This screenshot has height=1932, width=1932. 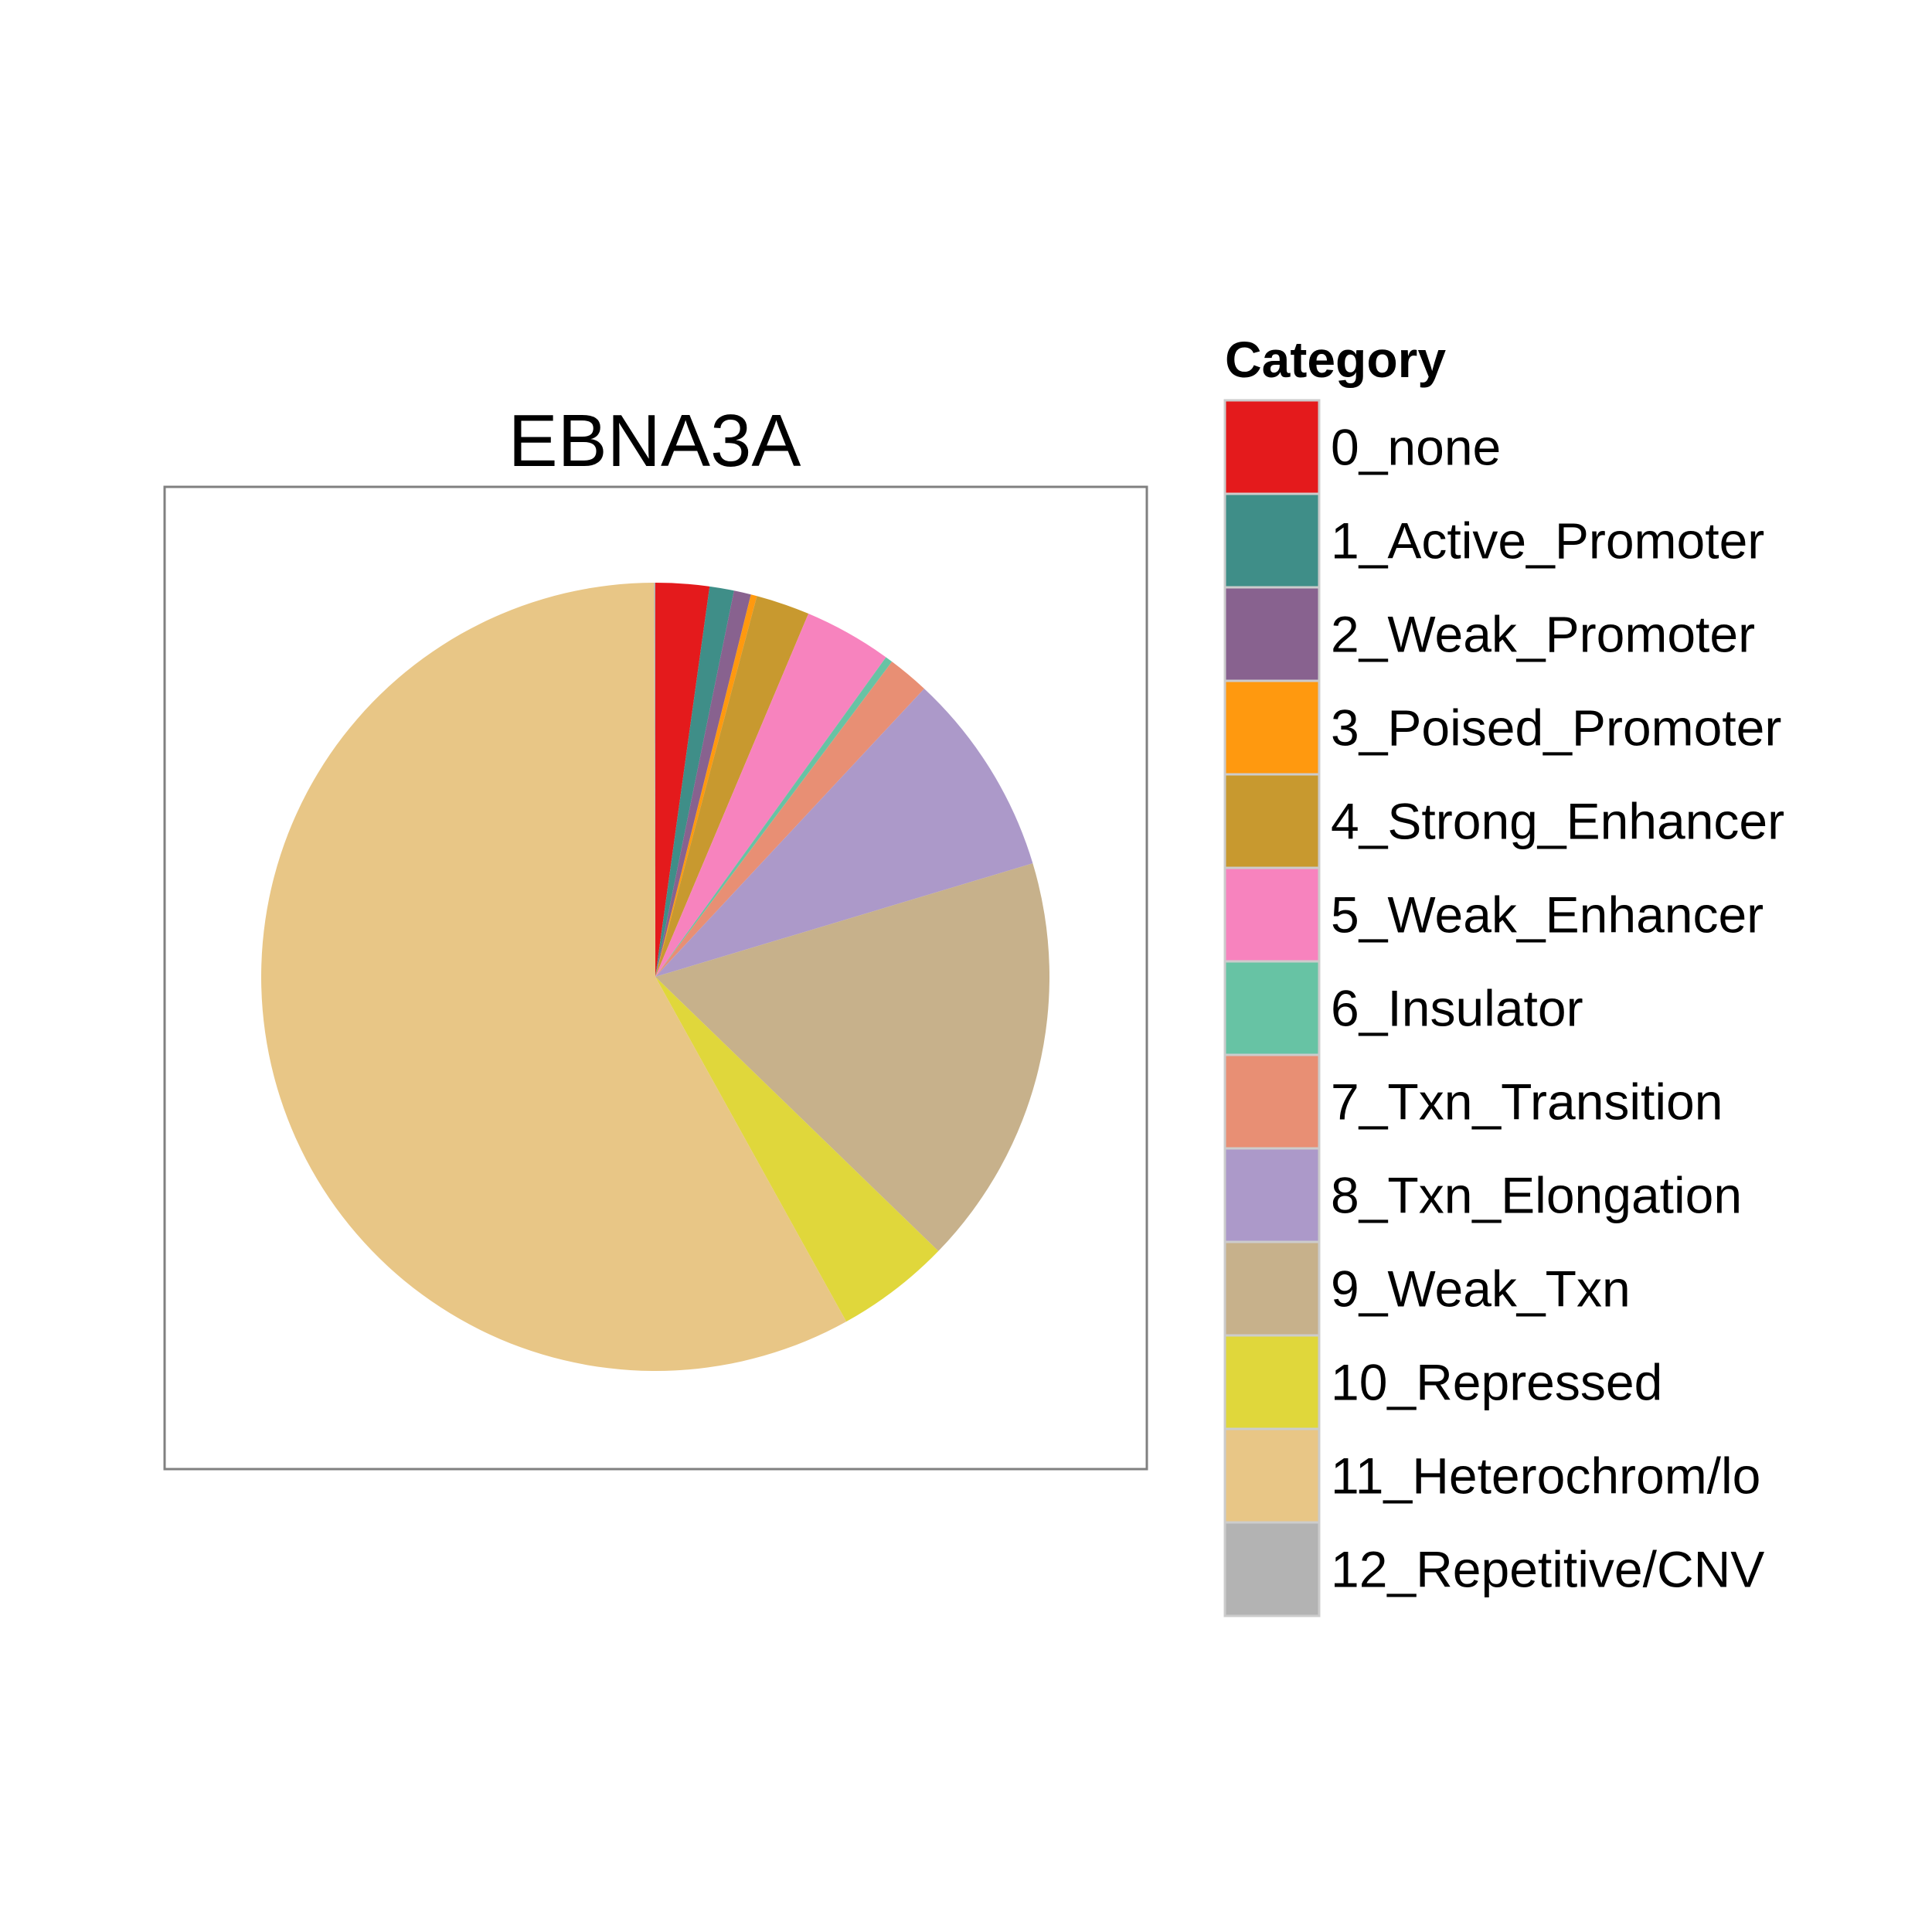 I want to click on pie-slice-6-insulator, so click(x=774, y=817).